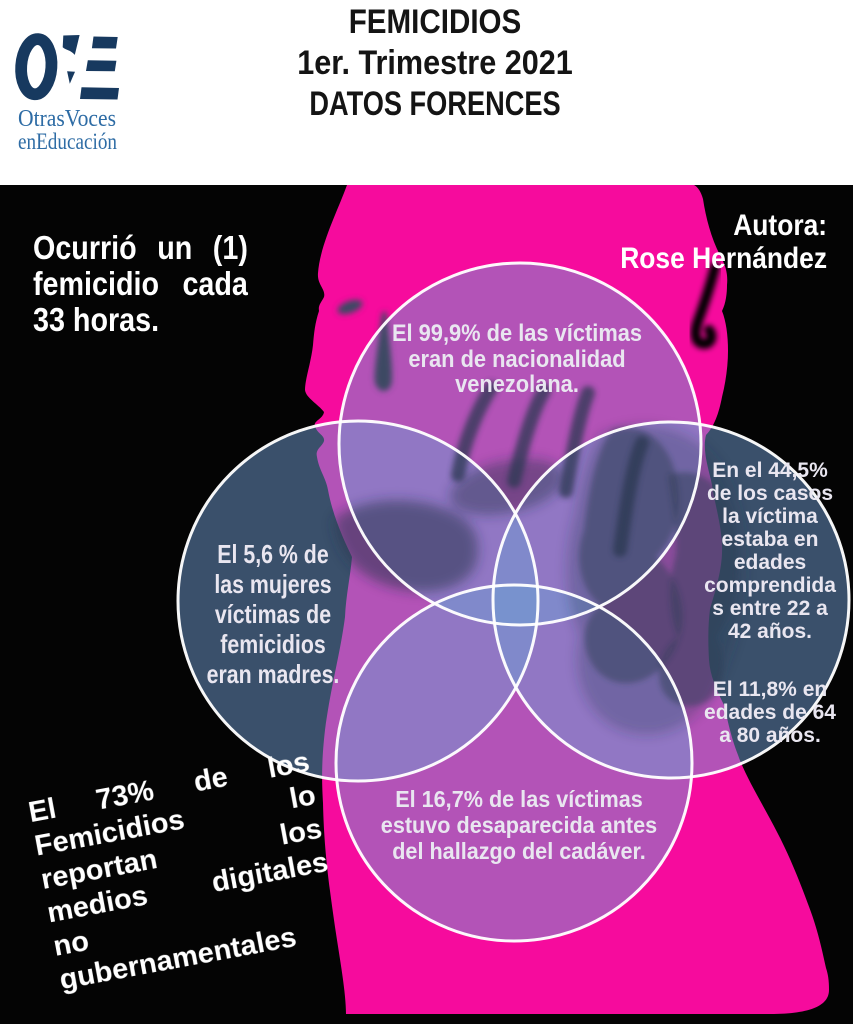 The image size is (853, 1024). I want to click on svg-text: OtrasVoces, so click(67, 119).